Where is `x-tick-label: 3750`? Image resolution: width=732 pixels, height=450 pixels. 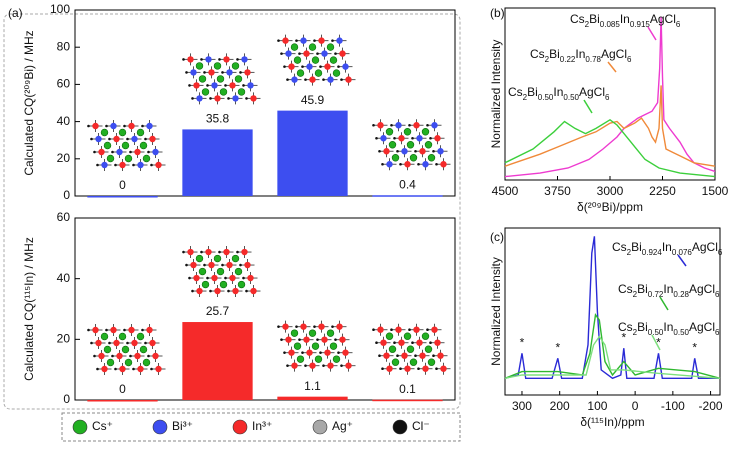 x-tick-label: 3750 is located at coordinates (557, 191).